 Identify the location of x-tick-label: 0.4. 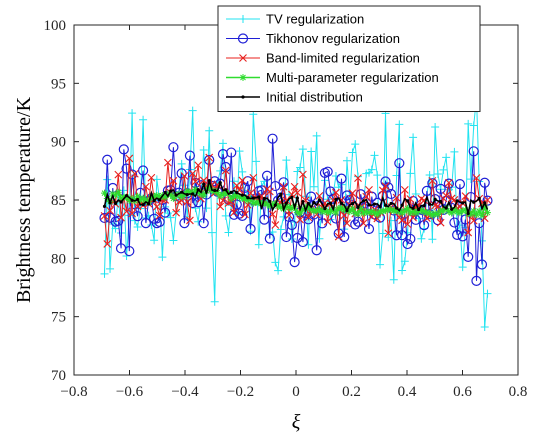
(407, 392).